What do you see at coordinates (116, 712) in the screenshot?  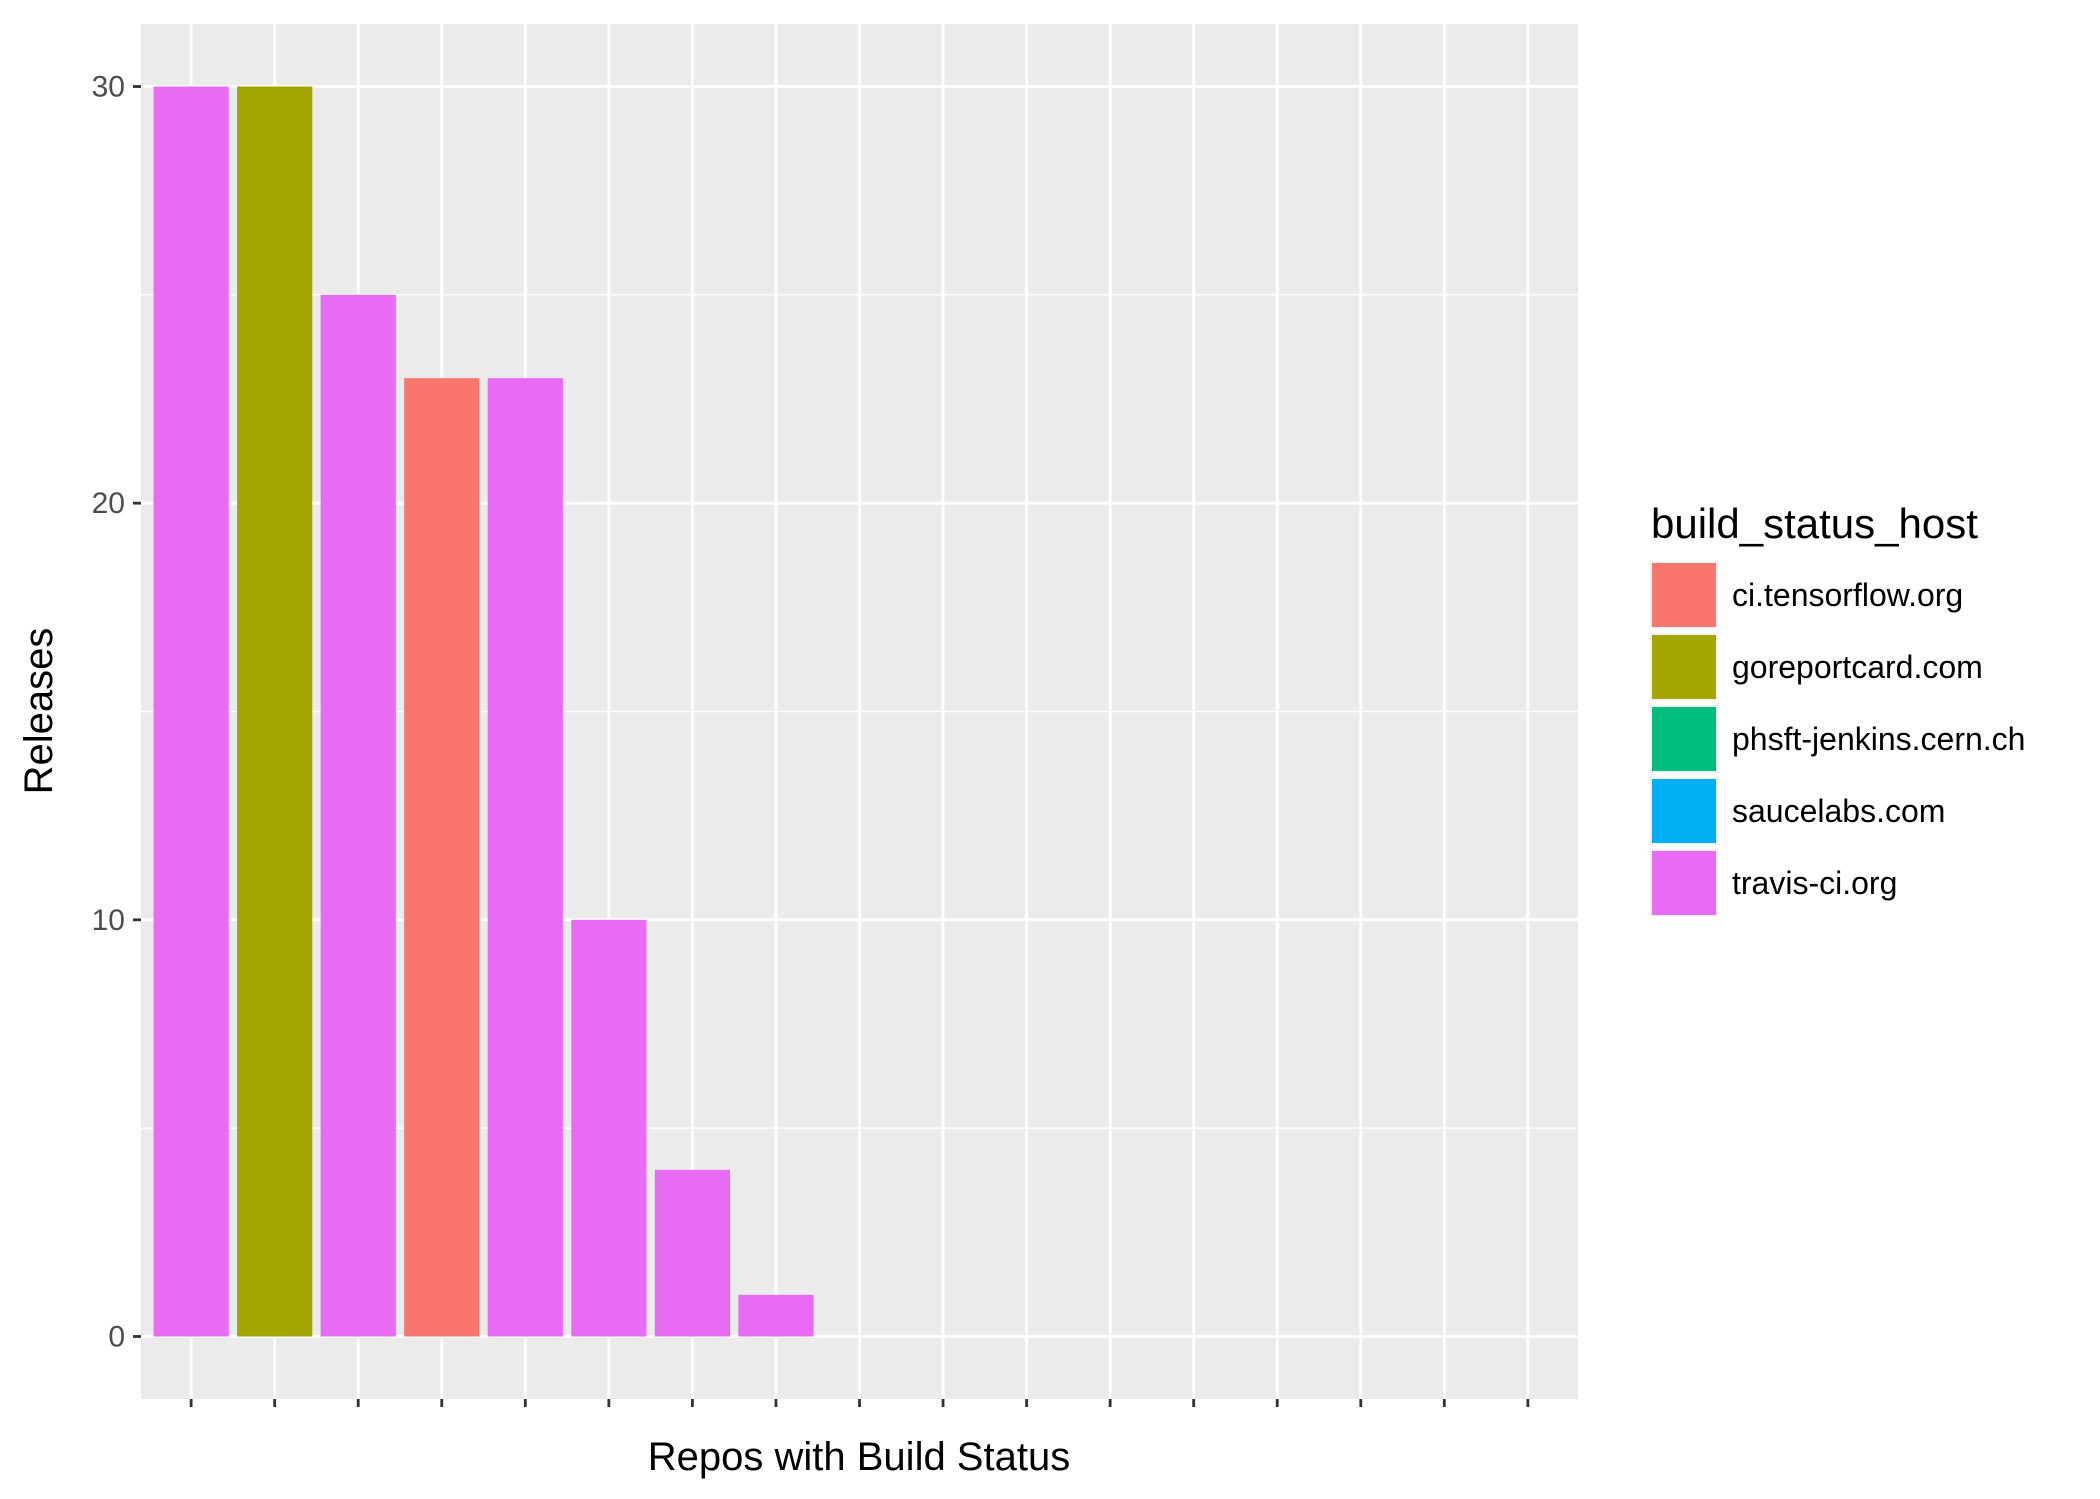 I see `y-axis: 0 10 20 30` at bounding box center [116, 712].